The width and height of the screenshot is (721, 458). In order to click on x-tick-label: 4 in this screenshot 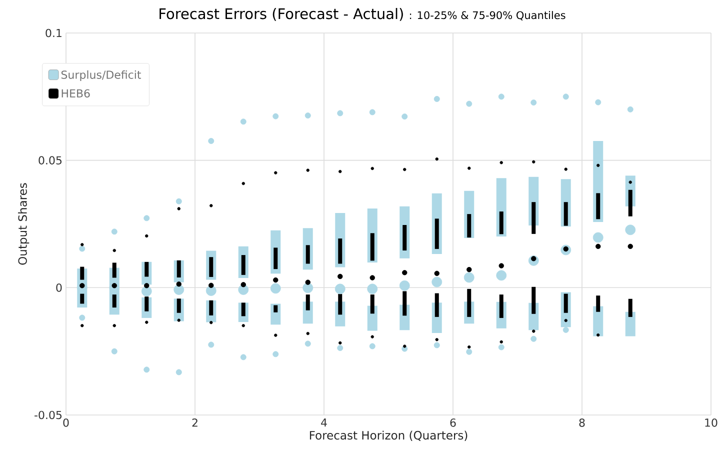, I will do `click(324, 422)`.